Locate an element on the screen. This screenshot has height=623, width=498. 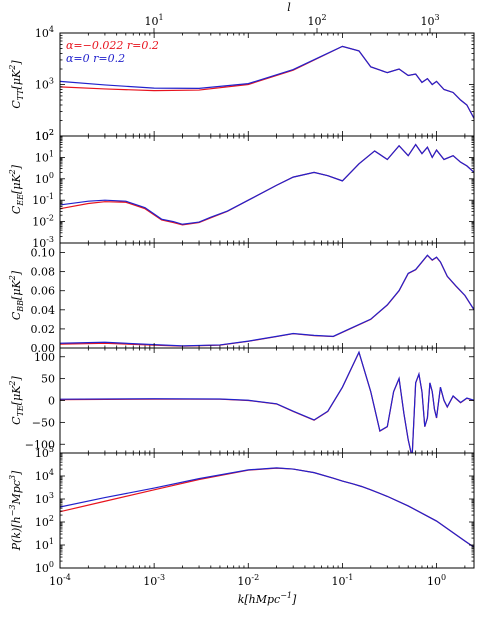
x-tick-label: 10⁻¹ is located at coordinates (343, 580).